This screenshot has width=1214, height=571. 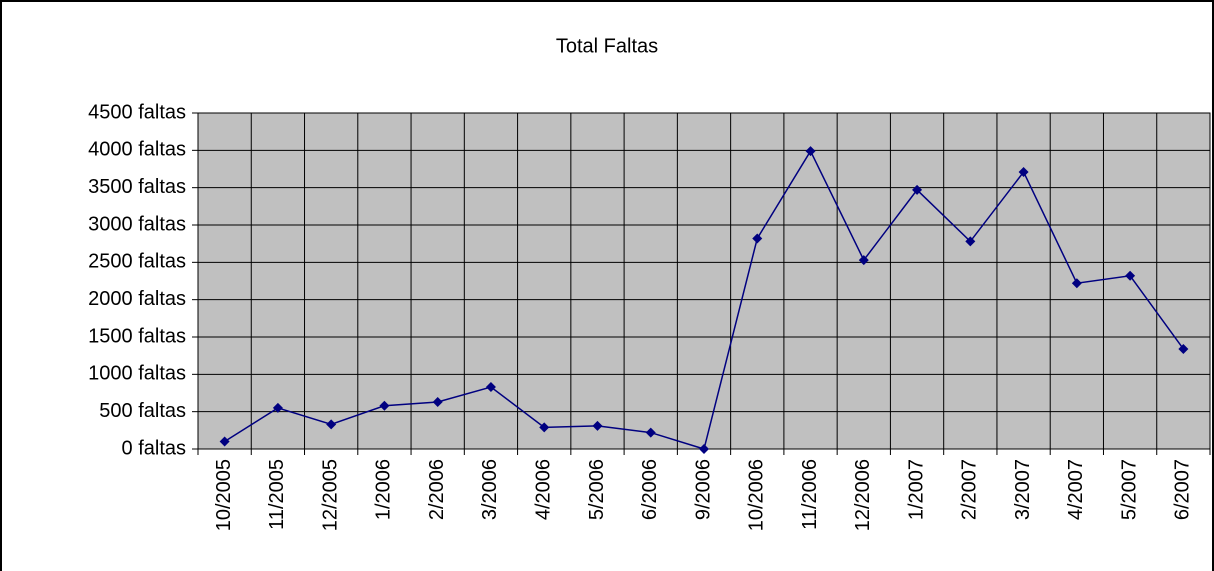 What do you see at coordinates (137, 262) in the screenshot?
I see `y-tick-label: 2500 faltas` at bounding box center [137, 262].